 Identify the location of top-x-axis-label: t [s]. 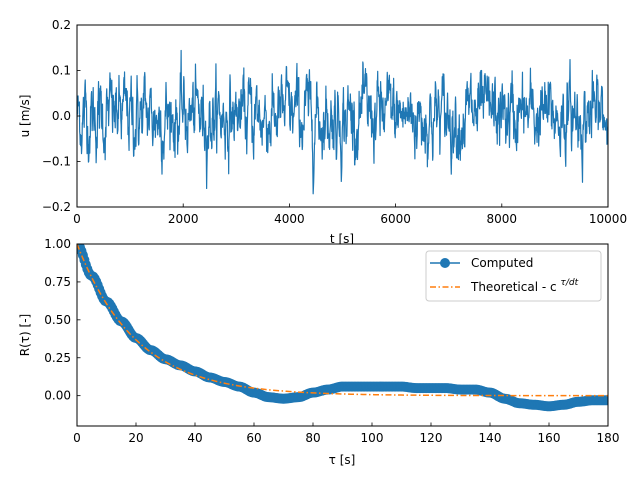
(342, 239).